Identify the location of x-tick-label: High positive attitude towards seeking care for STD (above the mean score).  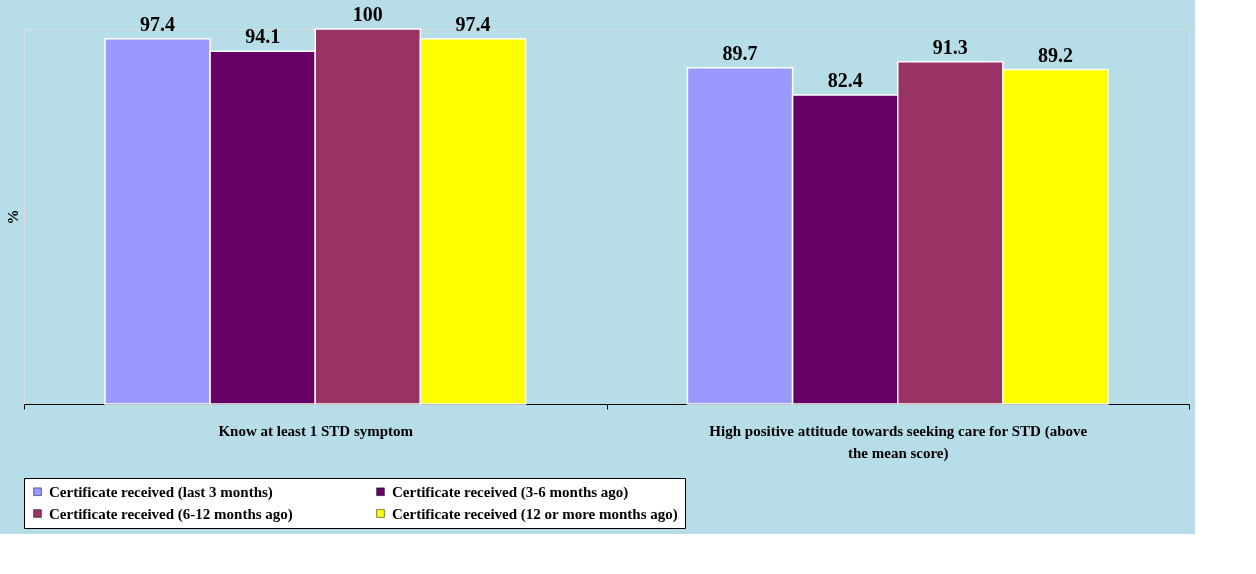
(898, 442).